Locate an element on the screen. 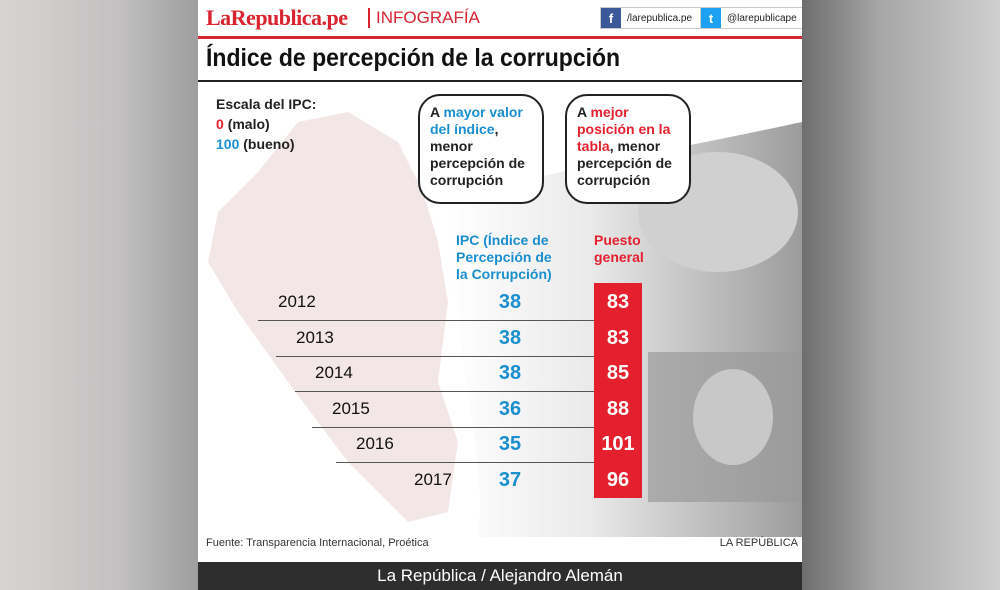 This screenshot has height=590, width=1000. year: 2016 is located at coordinates (375, 444).